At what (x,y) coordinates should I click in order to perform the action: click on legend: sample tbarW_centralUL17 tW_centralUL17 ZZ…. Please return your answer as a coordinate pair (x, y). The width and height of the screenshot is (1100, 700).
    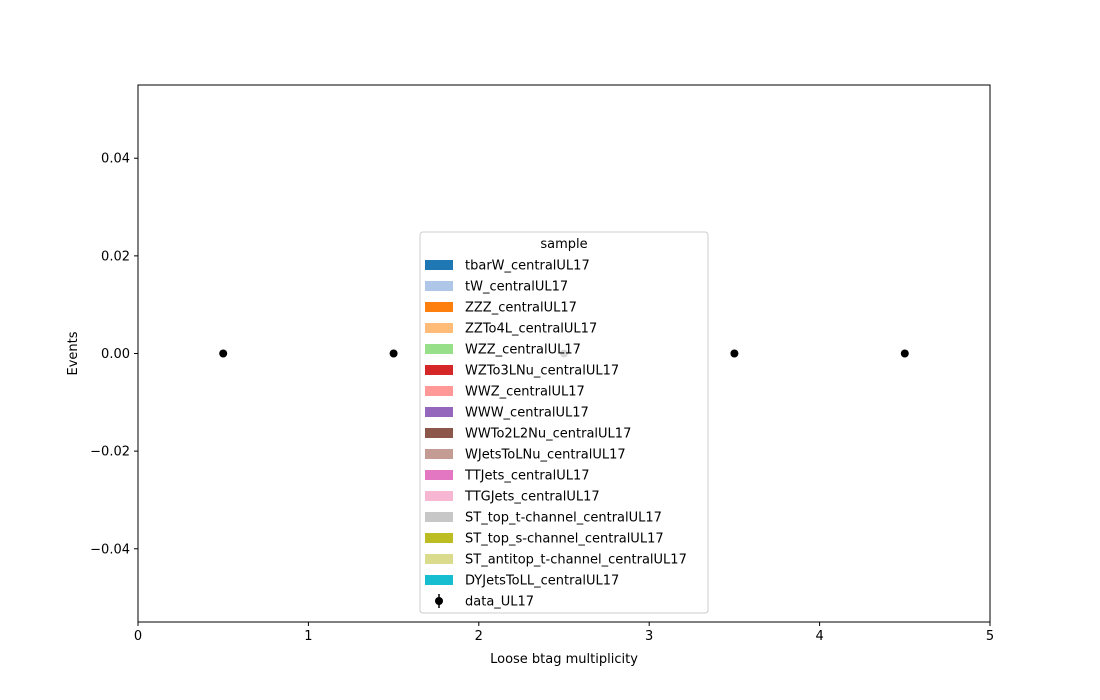
    Looking at the image, I should click on (564, 422).